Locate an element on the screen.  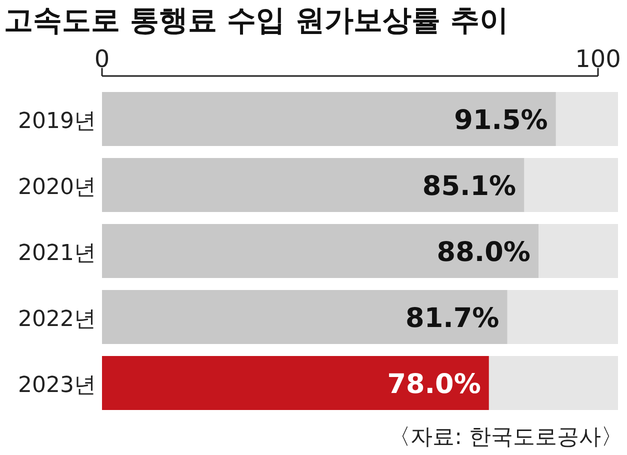
data-label: 88.0% is located at coordinates (483, 252).